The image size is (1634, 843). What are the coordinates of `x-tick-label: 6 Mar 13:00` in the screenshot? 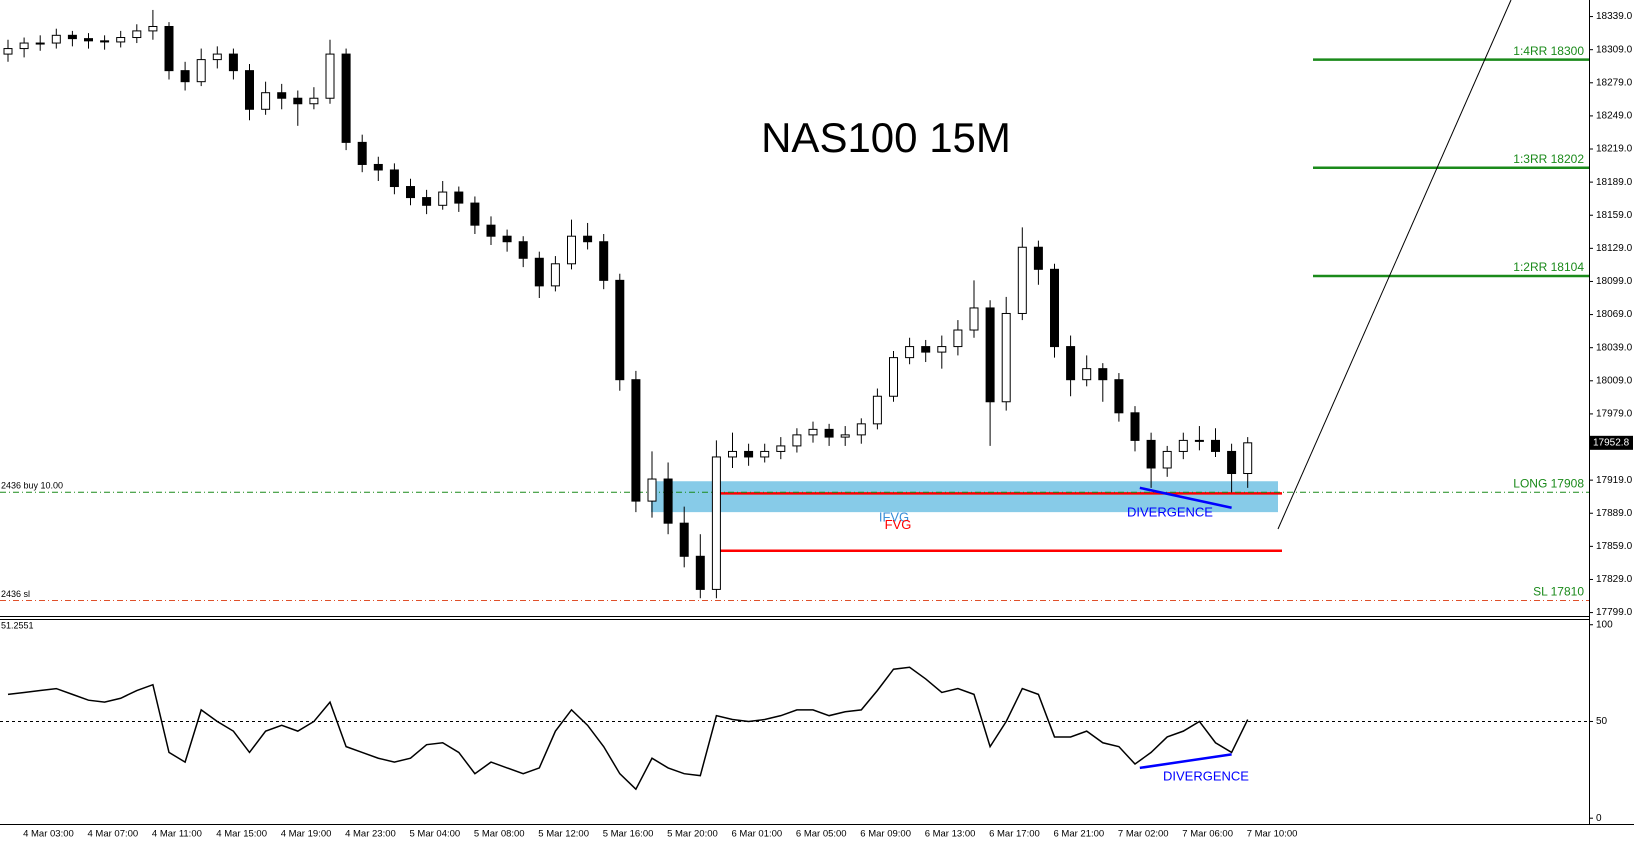 It's located at (950, 834).